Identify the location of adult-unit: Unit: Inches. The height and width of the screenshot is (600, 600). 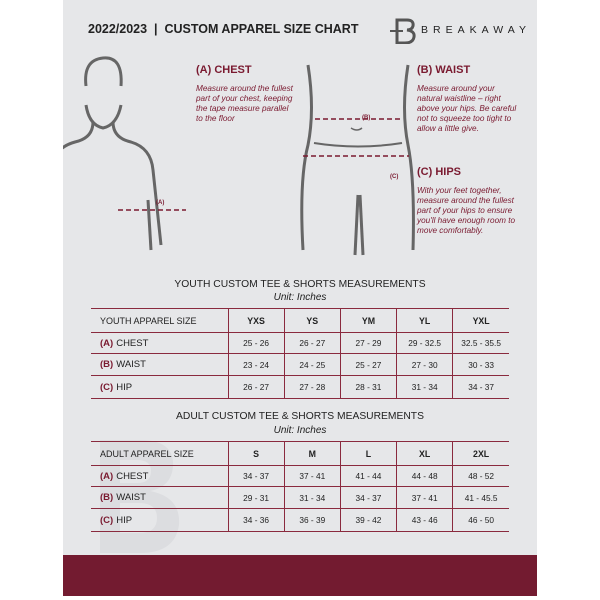
(300, 430).